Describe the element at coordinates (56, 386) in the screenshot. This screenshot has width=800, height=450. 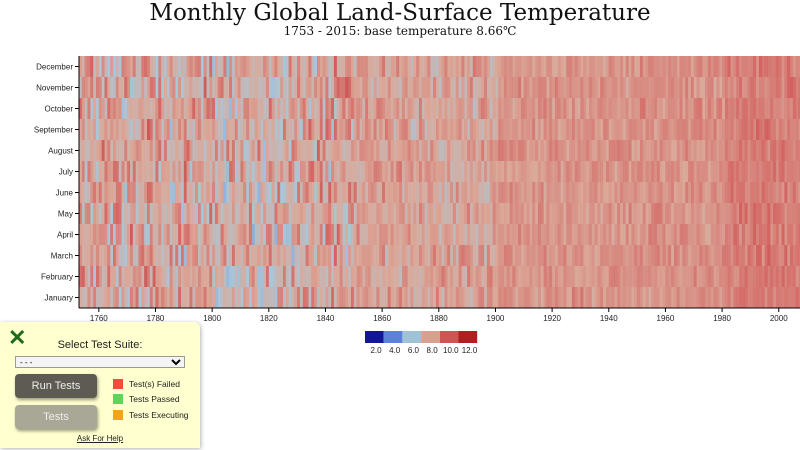
I see `run-tests-button: Run Tests` at that location.